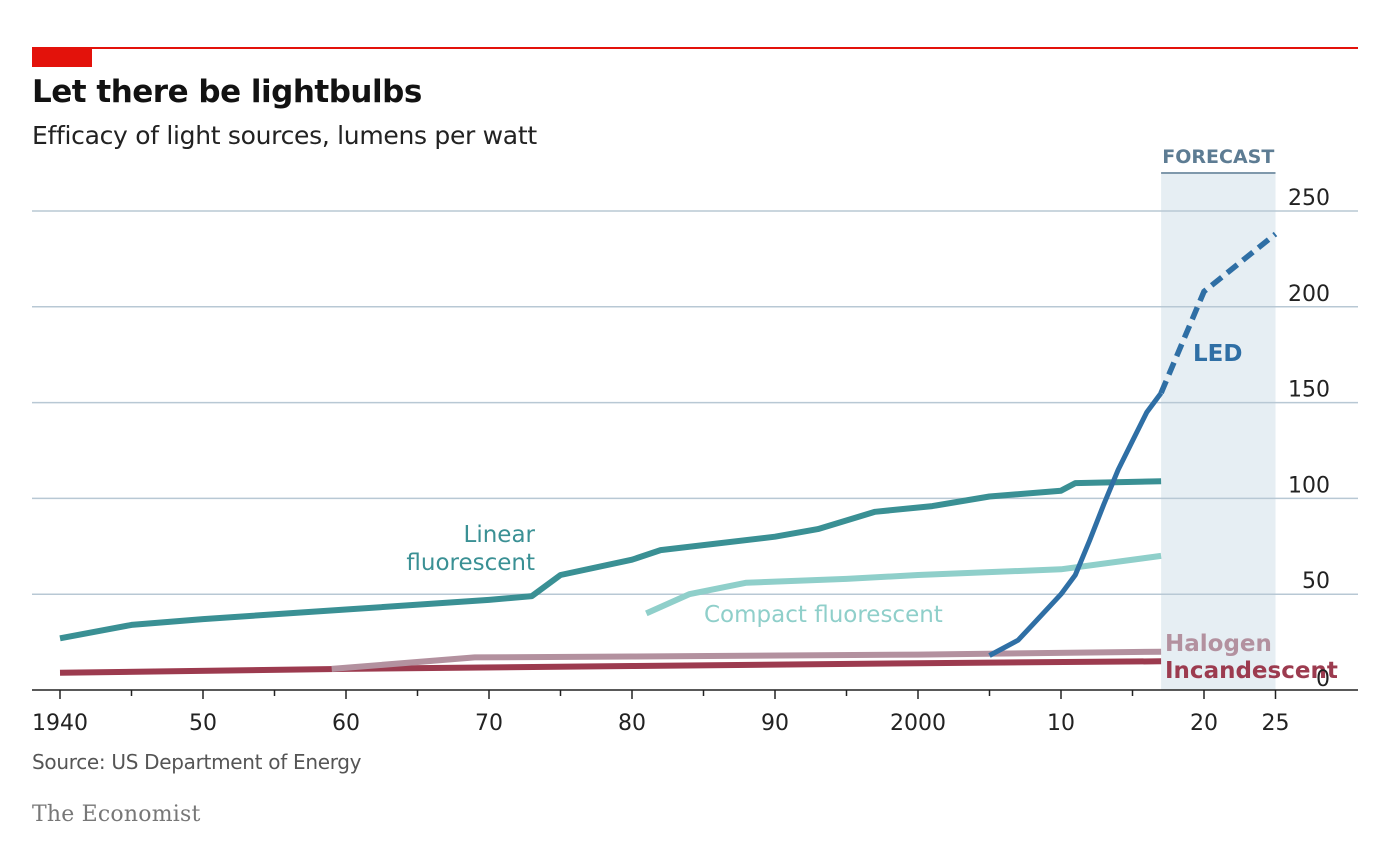 This screenshot has height=848, width=1382. I want to click on x-tick-label: 80, so click(632, 723).